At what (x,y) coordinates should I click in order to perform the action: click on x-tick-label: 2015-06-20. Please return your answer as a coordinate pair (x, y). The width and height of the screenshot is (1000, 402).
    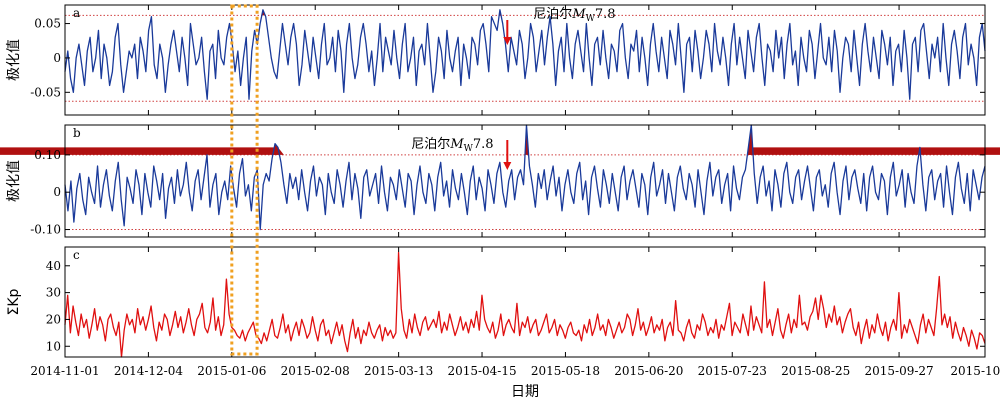
    Looking at the image, I should click on (648, 371).